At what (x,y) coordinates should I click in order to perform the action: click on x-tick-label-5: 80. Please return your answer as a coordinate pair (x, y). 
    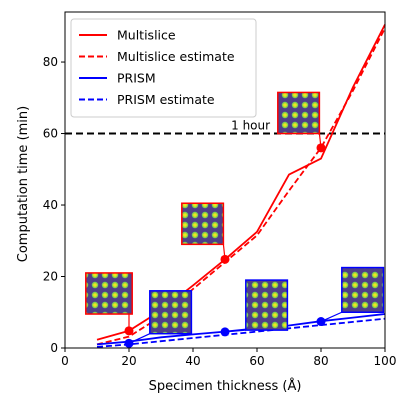
    Looking at the image, I should click on (320, 361).